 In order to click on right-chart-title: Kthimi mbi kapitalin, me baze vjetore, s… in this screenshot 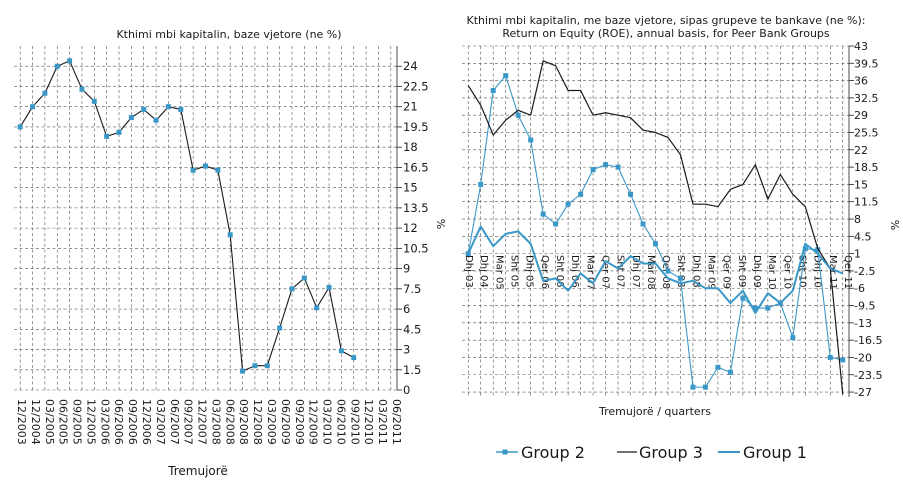, I will do `click(666, 20)`.